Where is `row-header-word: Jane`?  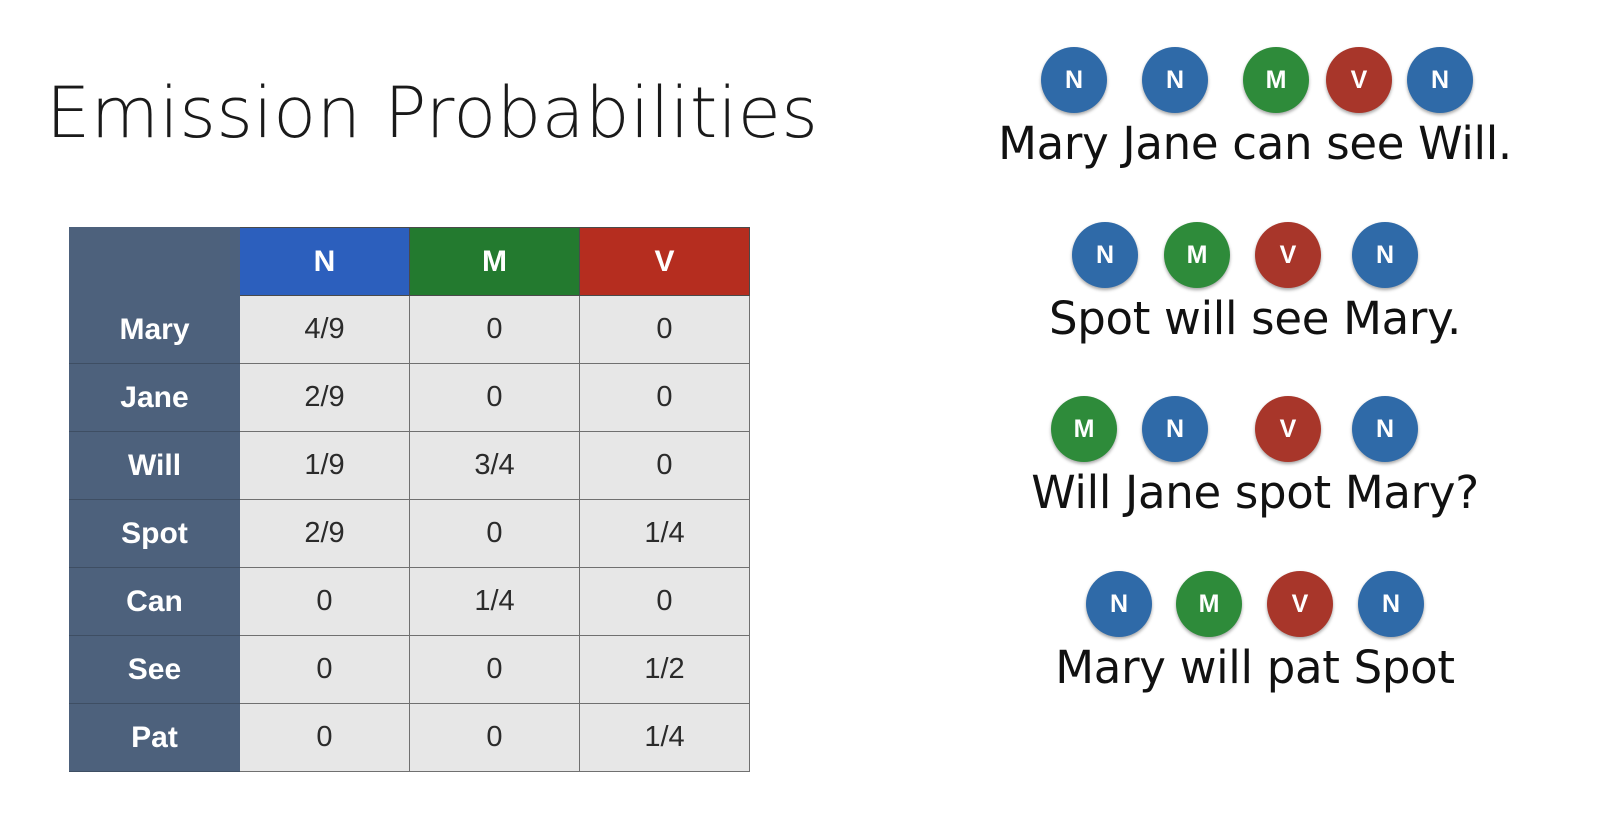
row-header-word: Jane is located at coordinates (154, 397).